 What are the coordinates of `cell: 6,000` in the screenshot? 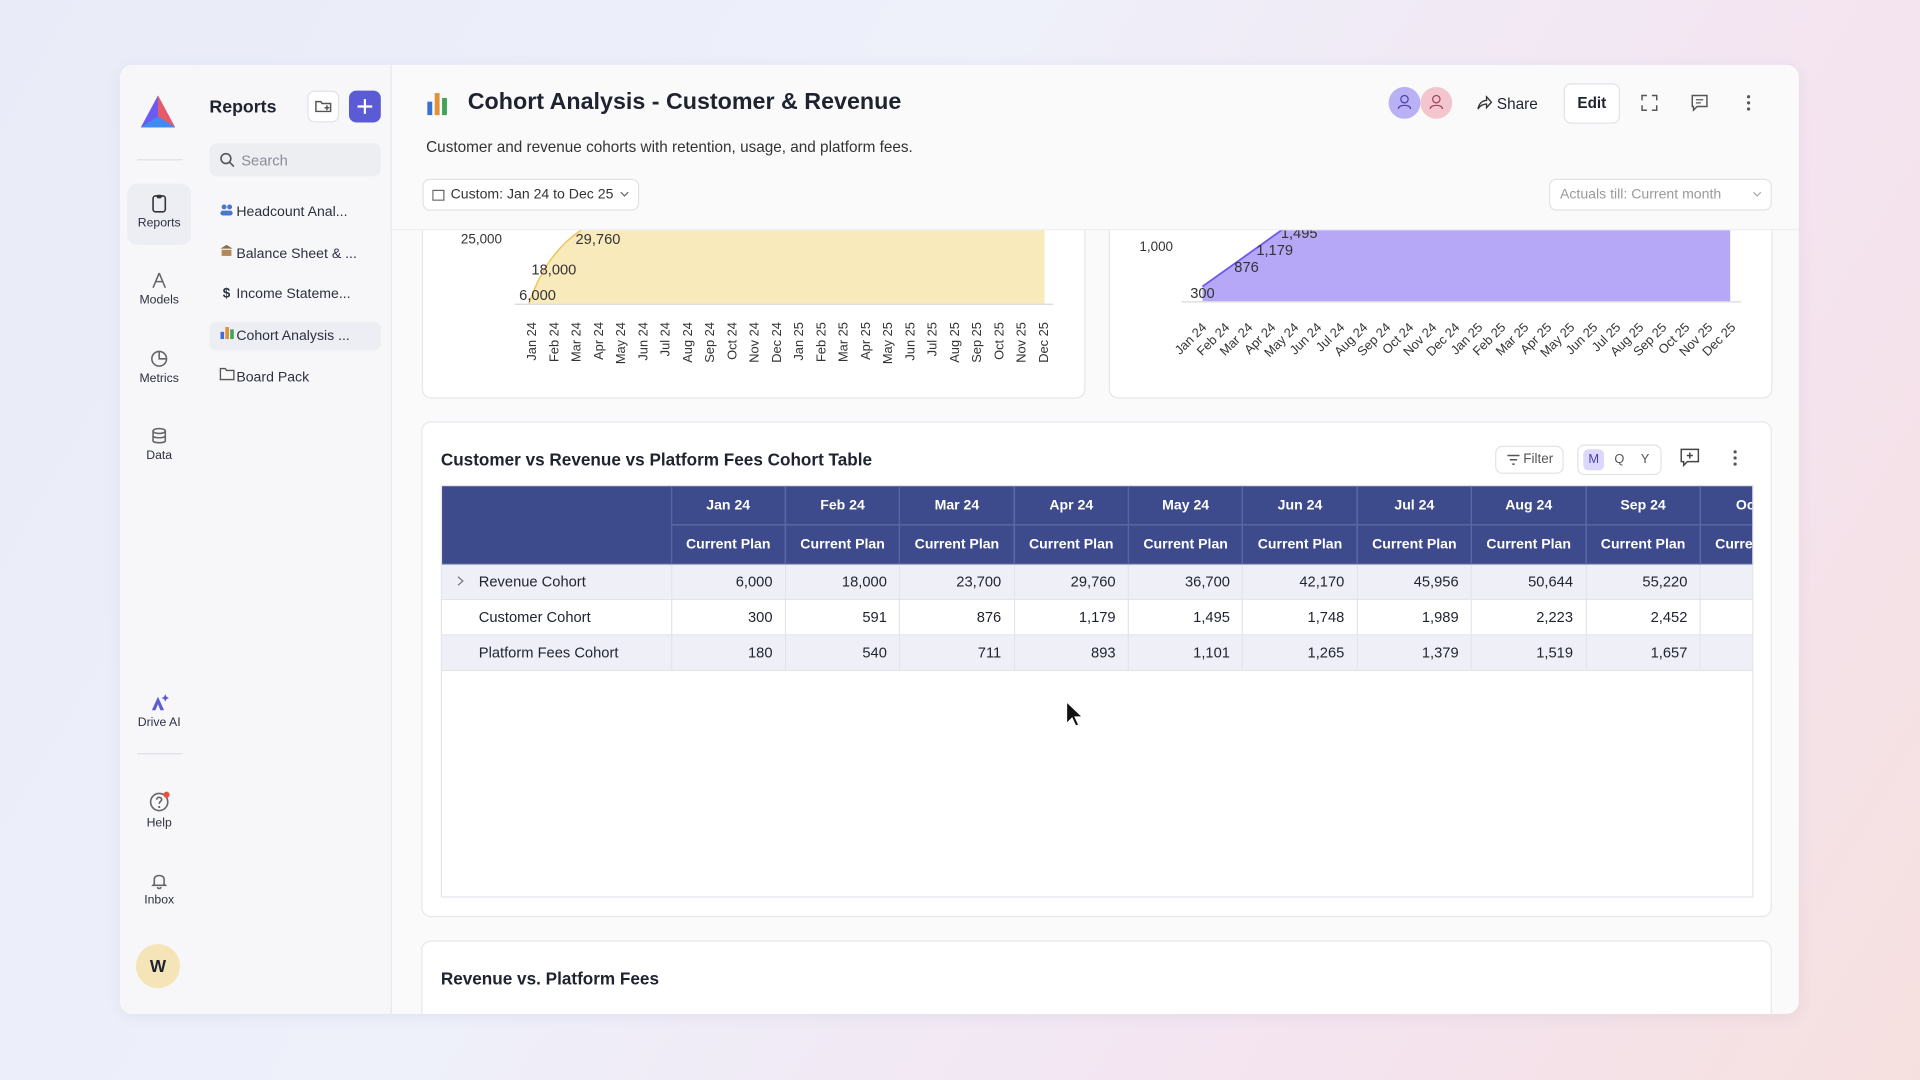 It's located at (728, 582).